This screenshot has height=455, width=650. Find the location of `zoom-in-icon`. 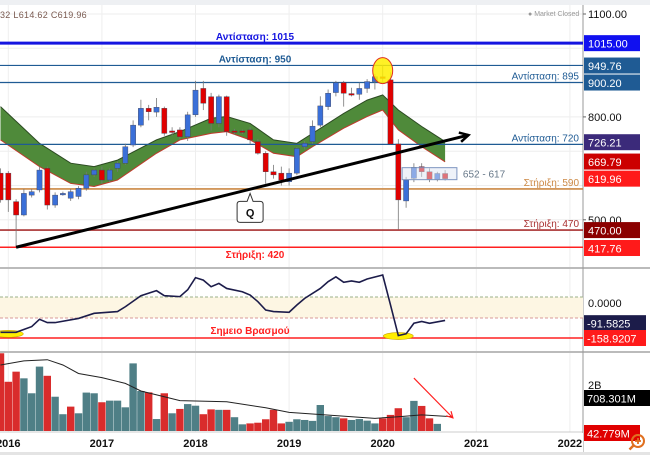

zoom-in-icon is located at coordinates (637, 442).